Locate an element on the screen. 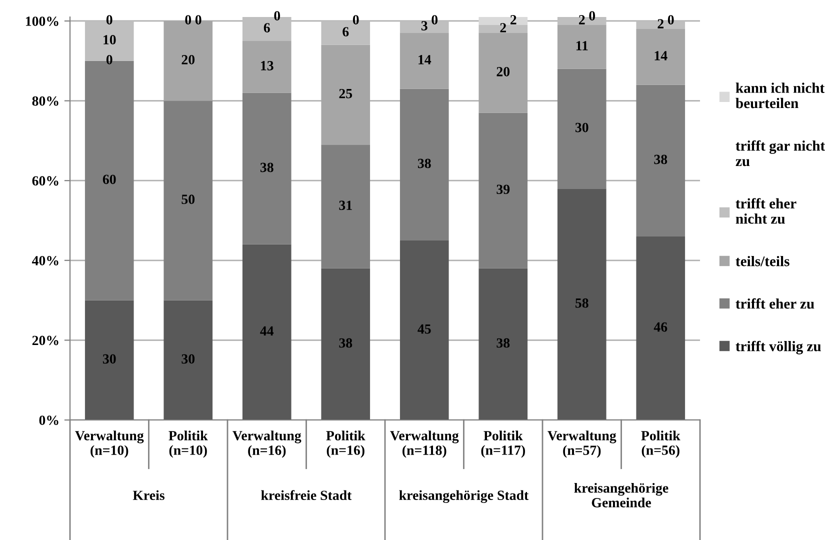 Image resolution: width=825 pixels, height=540 pixels. y-tick-label: 40% is located at coordinates (45, 261).